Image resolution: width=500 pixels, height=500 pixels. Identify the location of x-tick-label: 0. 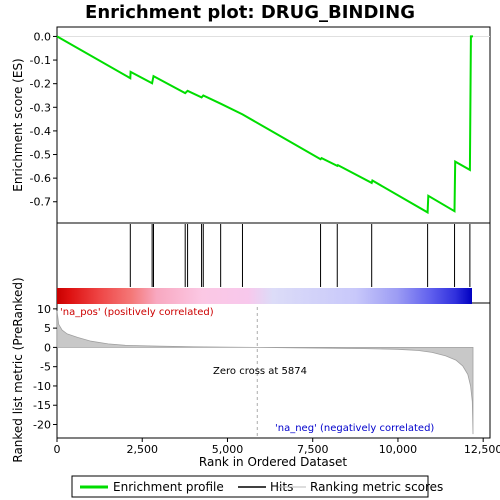
(57, 449).